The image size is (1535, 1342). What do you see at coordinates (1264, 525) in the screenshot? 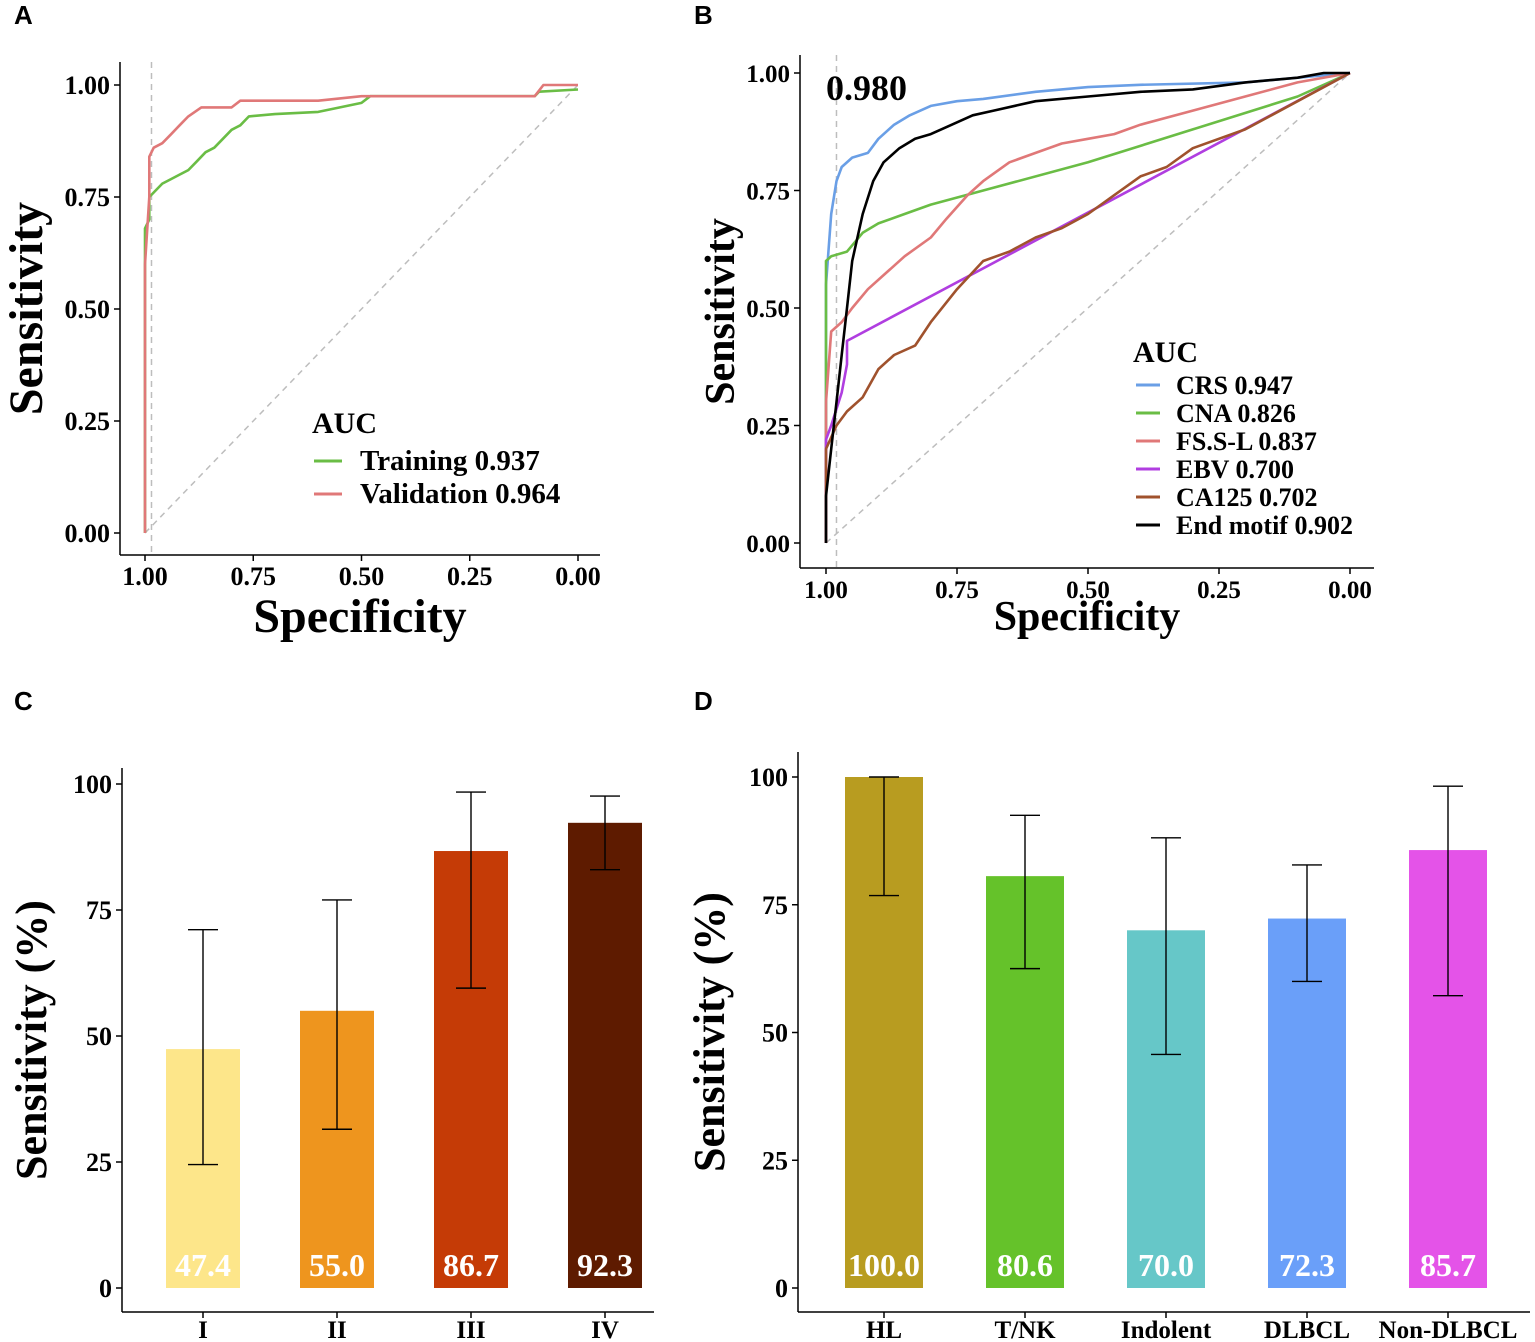
I see `legend-label: End motif 0.902` at bounding box center [1264, 525].